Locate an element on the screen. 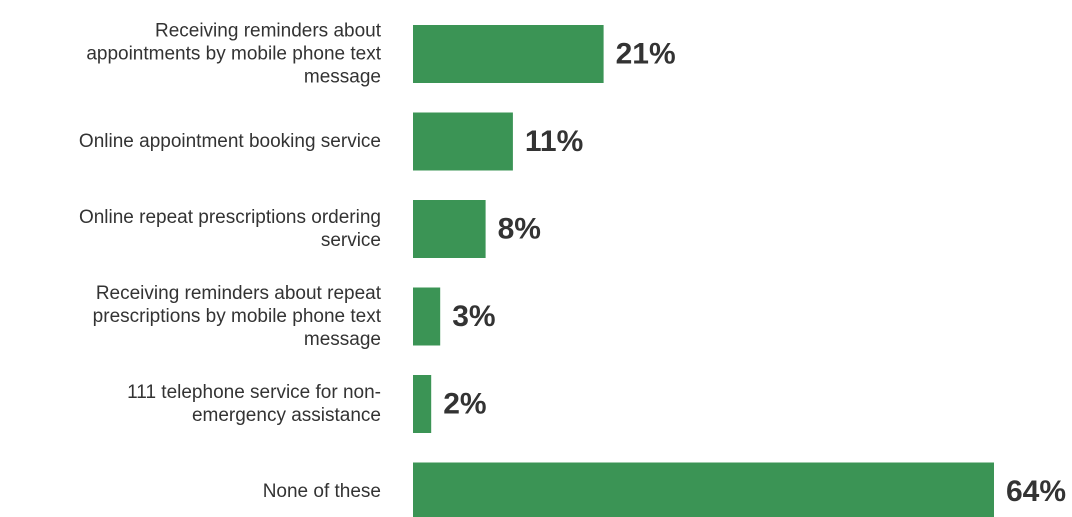  value-label-4: 2% is located at coordinates (464, 404).